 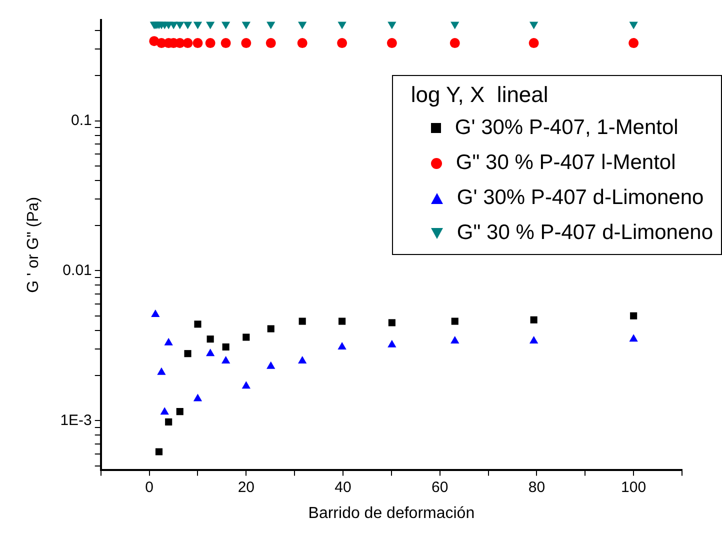 I want to click on x-tick-label: 100, so click(x=633, y=487).